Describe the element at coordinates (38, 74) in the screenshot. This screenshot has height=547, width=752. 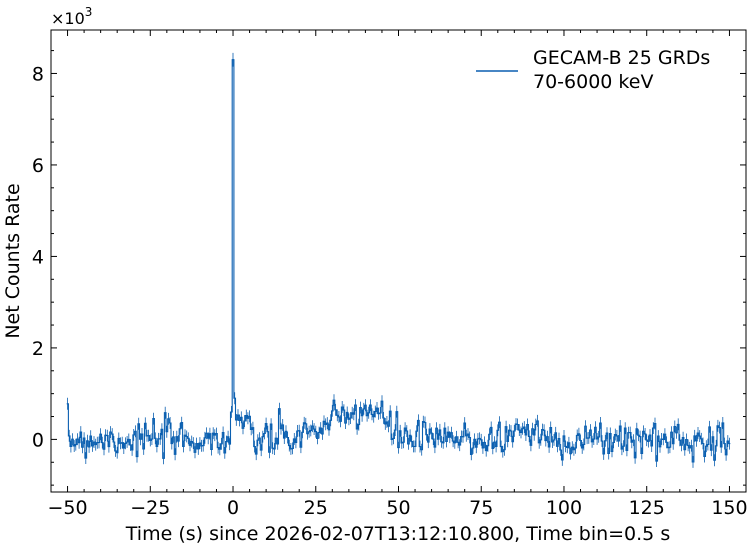
I see `y-tick-label: 8` at that location.